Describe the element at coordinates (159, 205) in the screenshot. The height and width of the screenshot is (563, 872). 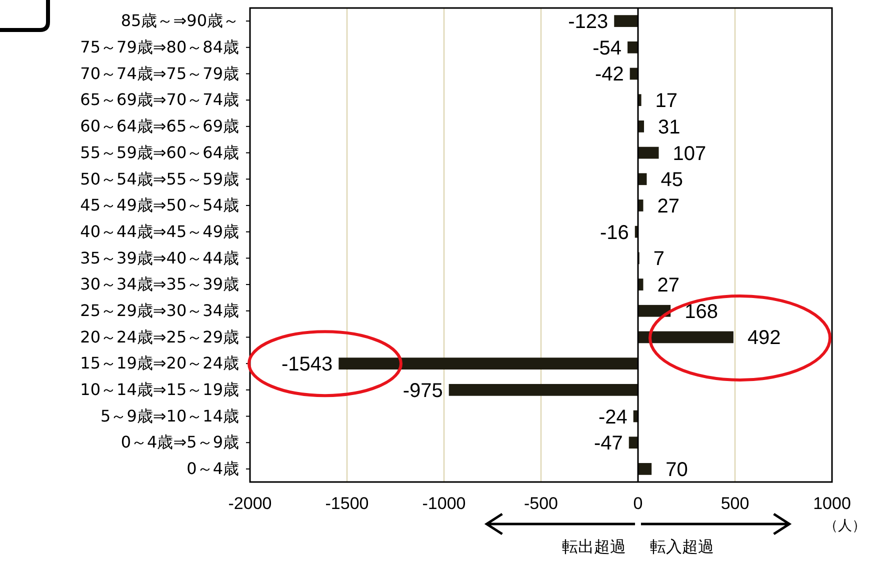
I see `y-tick-label: 45～49歳⇒50～54歳` at that location.